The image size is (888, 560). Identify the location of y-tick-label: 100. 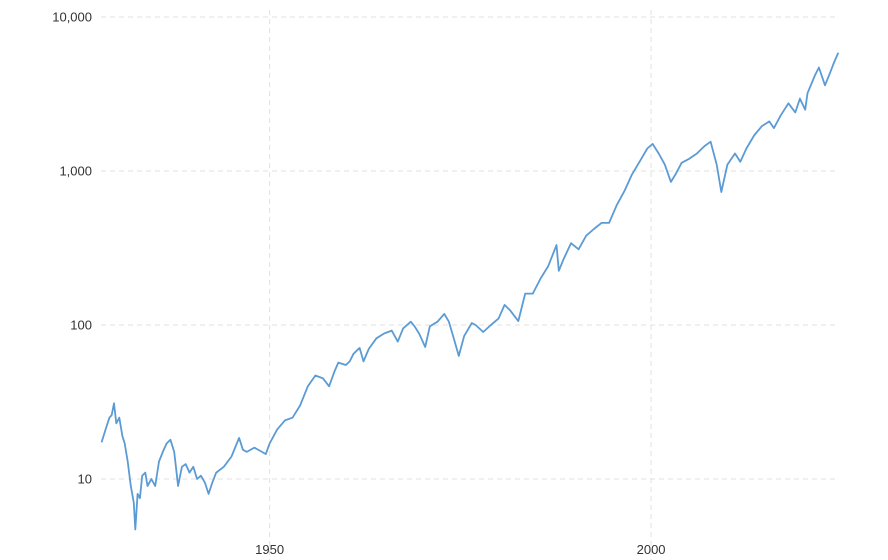
(81, 325).